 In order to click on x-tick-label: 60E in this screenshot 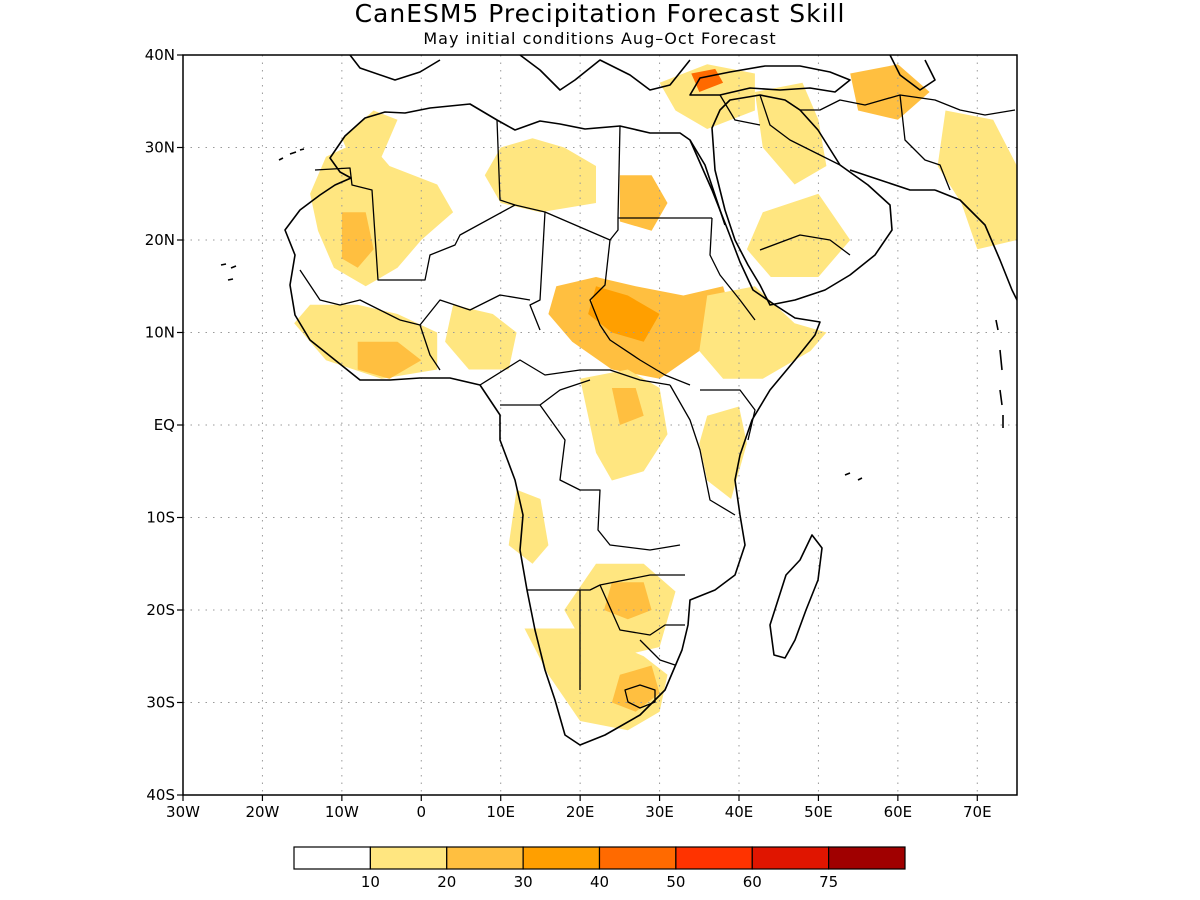, I will do `click(898, 812)`.